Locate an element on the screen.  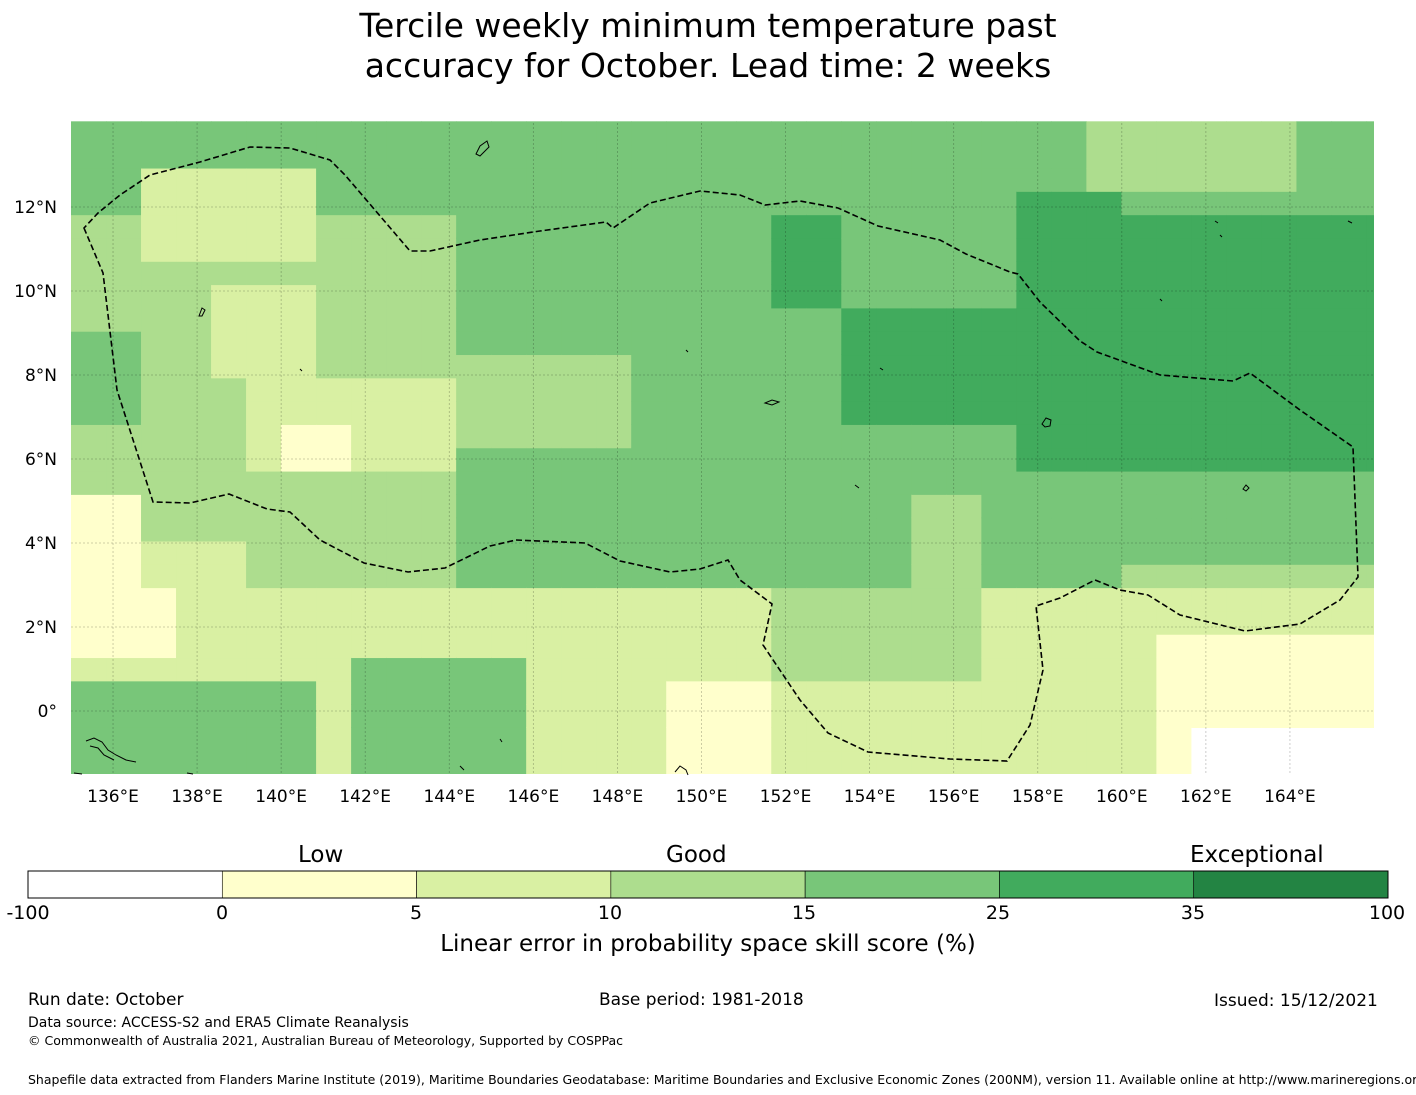
colorbar-tick: 35 is located at coordinates (1193, 913).